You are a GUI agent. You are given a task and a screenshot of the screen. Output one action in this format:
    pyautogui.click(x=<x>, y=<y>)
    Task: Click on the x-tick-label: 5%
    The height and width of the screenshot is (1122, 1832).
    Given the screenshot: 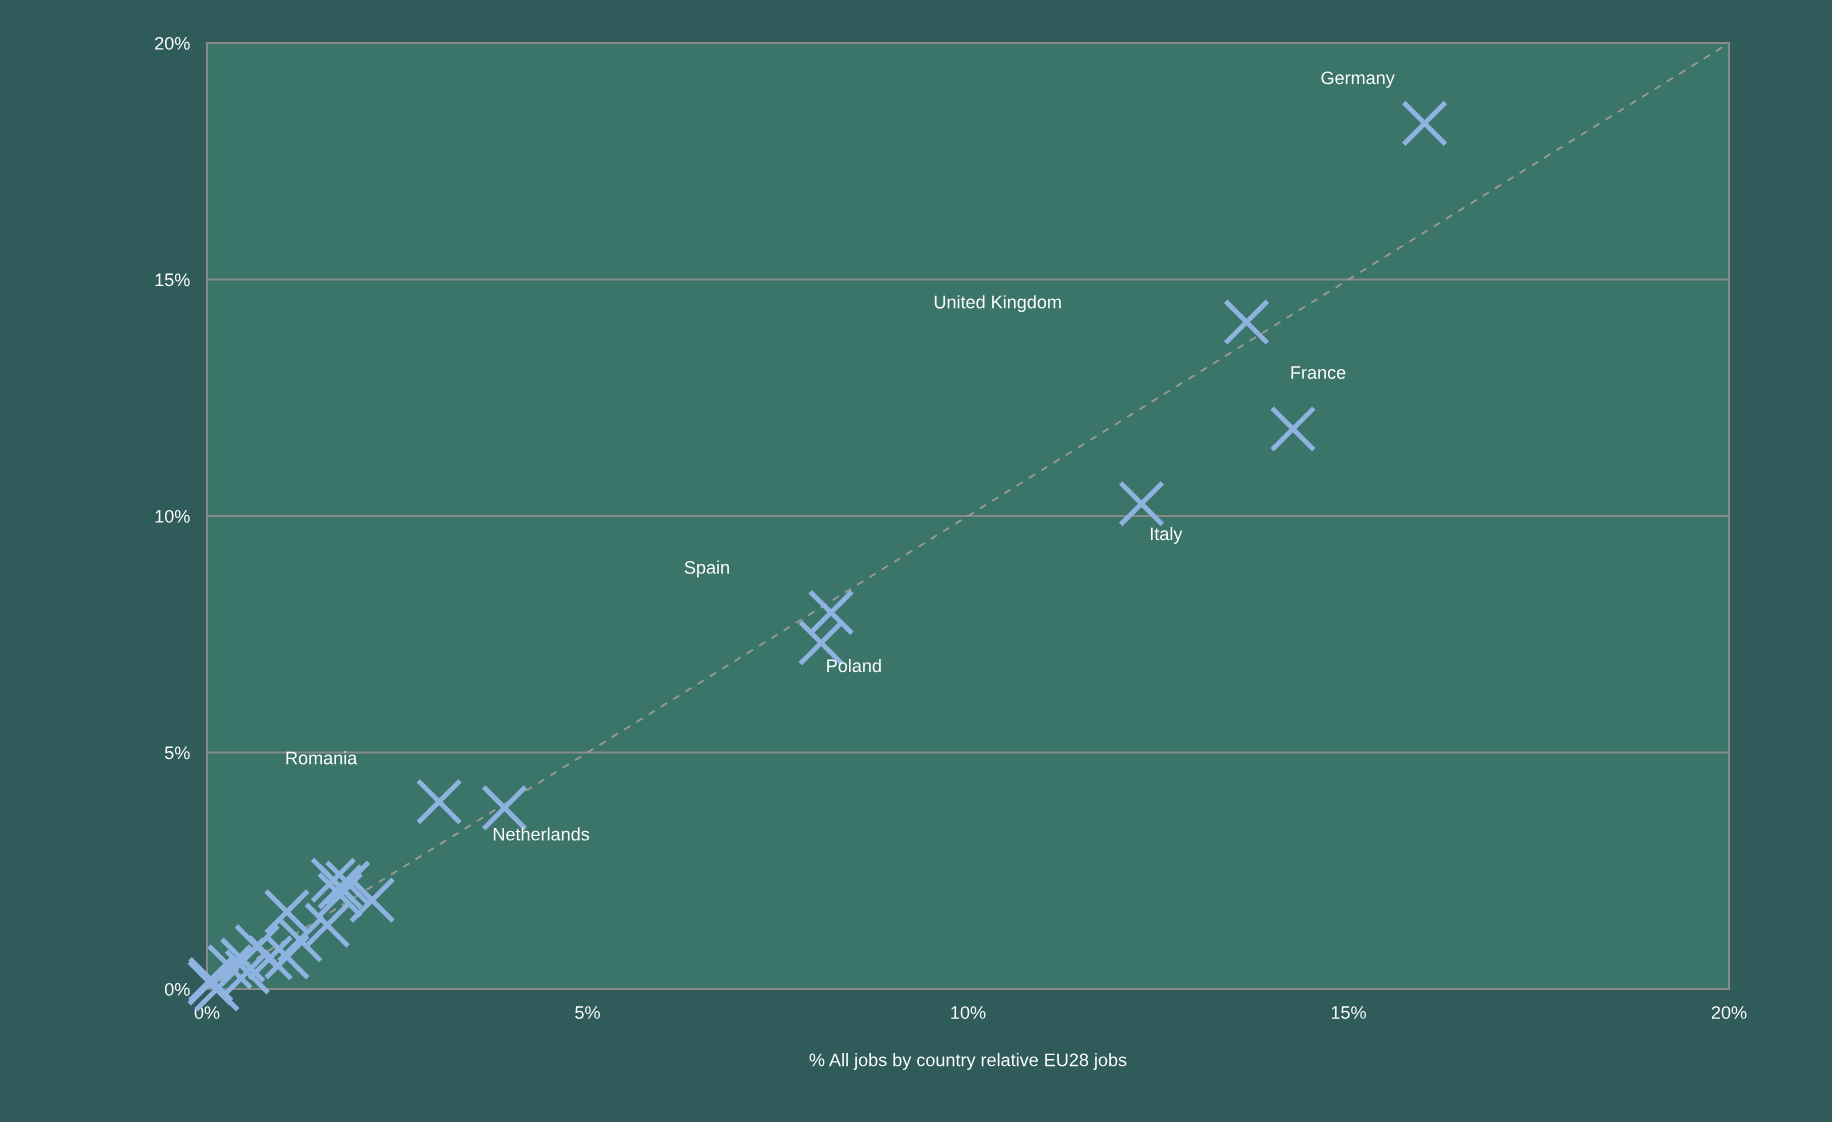 What is the action you would take?
    pyautogui.click(x=587, y=1012)
    